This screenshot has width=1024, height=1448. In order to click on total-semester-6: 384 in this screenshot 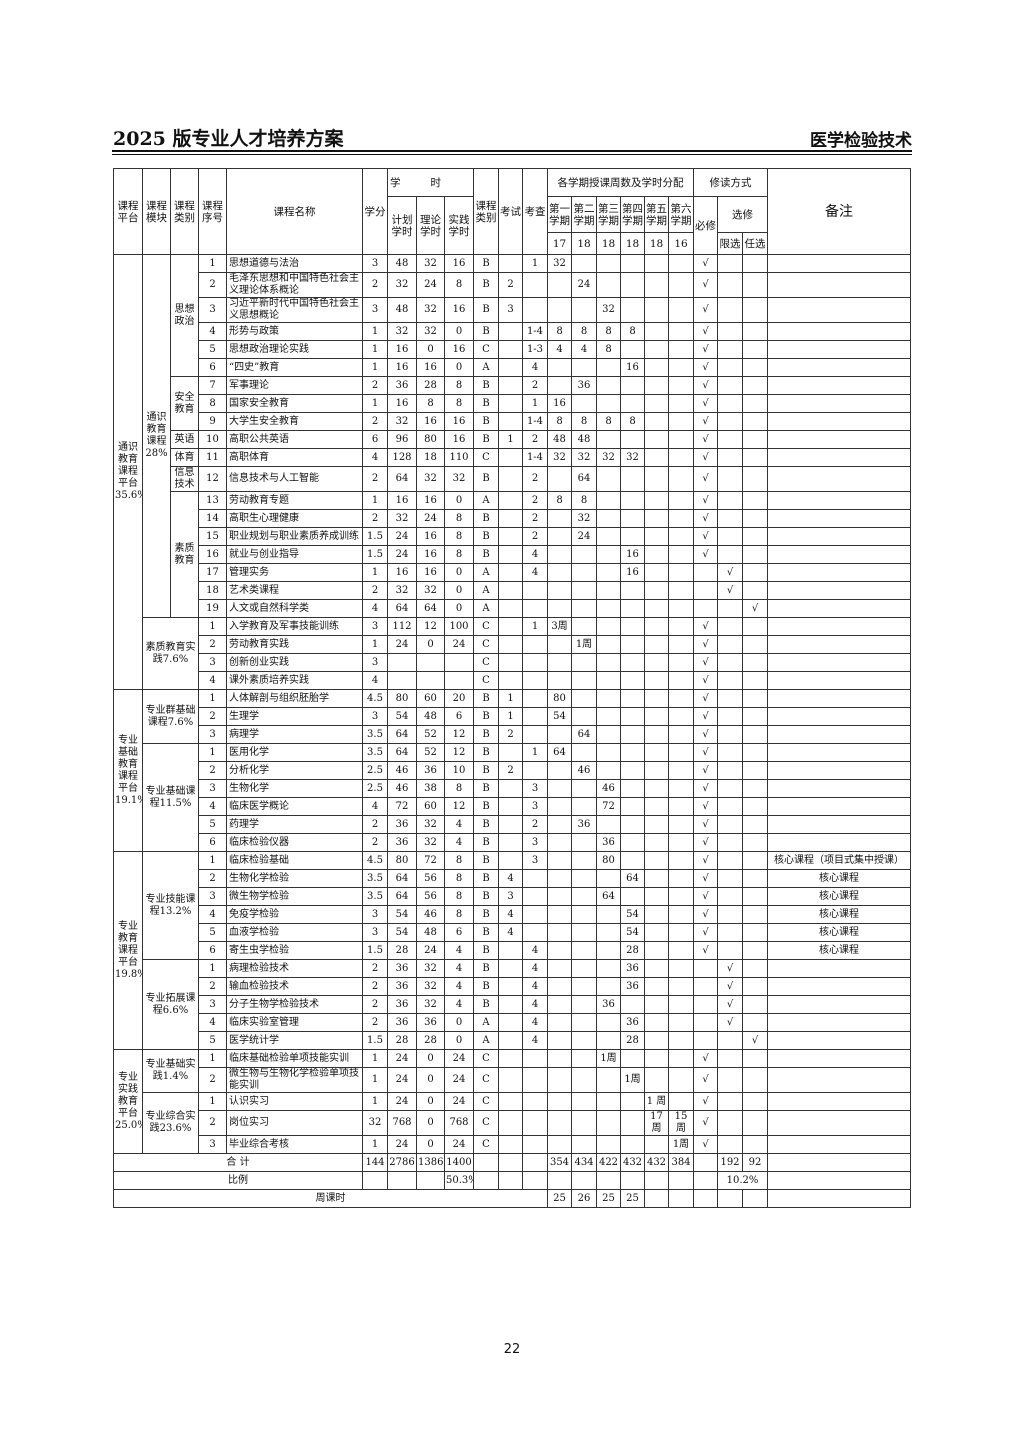, I will do `click(681, 1162)`.